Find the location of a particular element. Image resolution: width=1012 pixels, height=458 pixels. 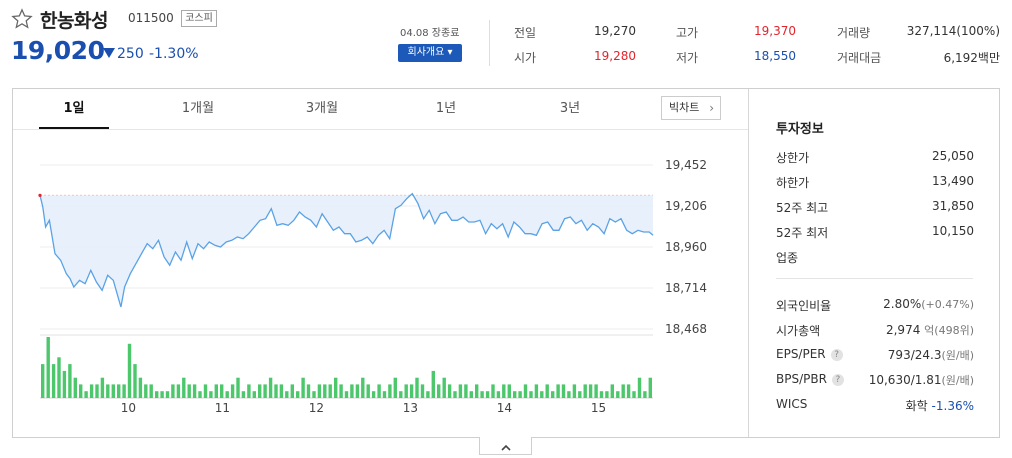

tab-1year: 1년 is located at coordinates (446, 108).